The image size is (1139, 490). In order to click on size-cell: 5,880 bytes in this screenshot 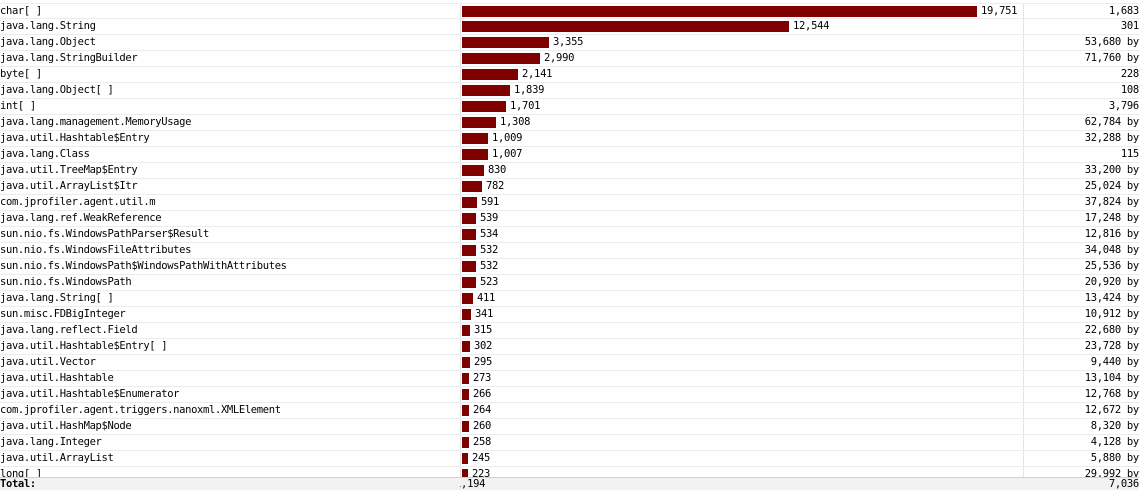, I will do `click(1081, 458)`.